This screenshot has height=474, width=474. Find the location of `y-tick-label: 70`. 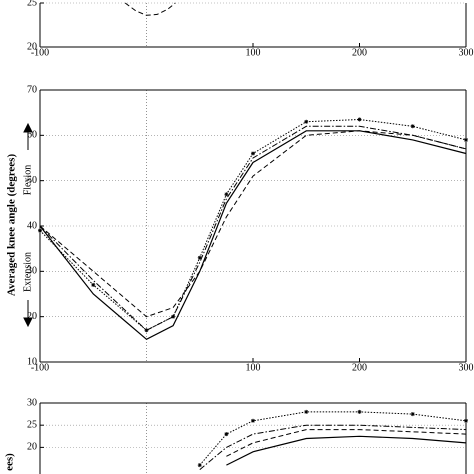

y-tick-label: 70 is located at coordinates (32, 89).